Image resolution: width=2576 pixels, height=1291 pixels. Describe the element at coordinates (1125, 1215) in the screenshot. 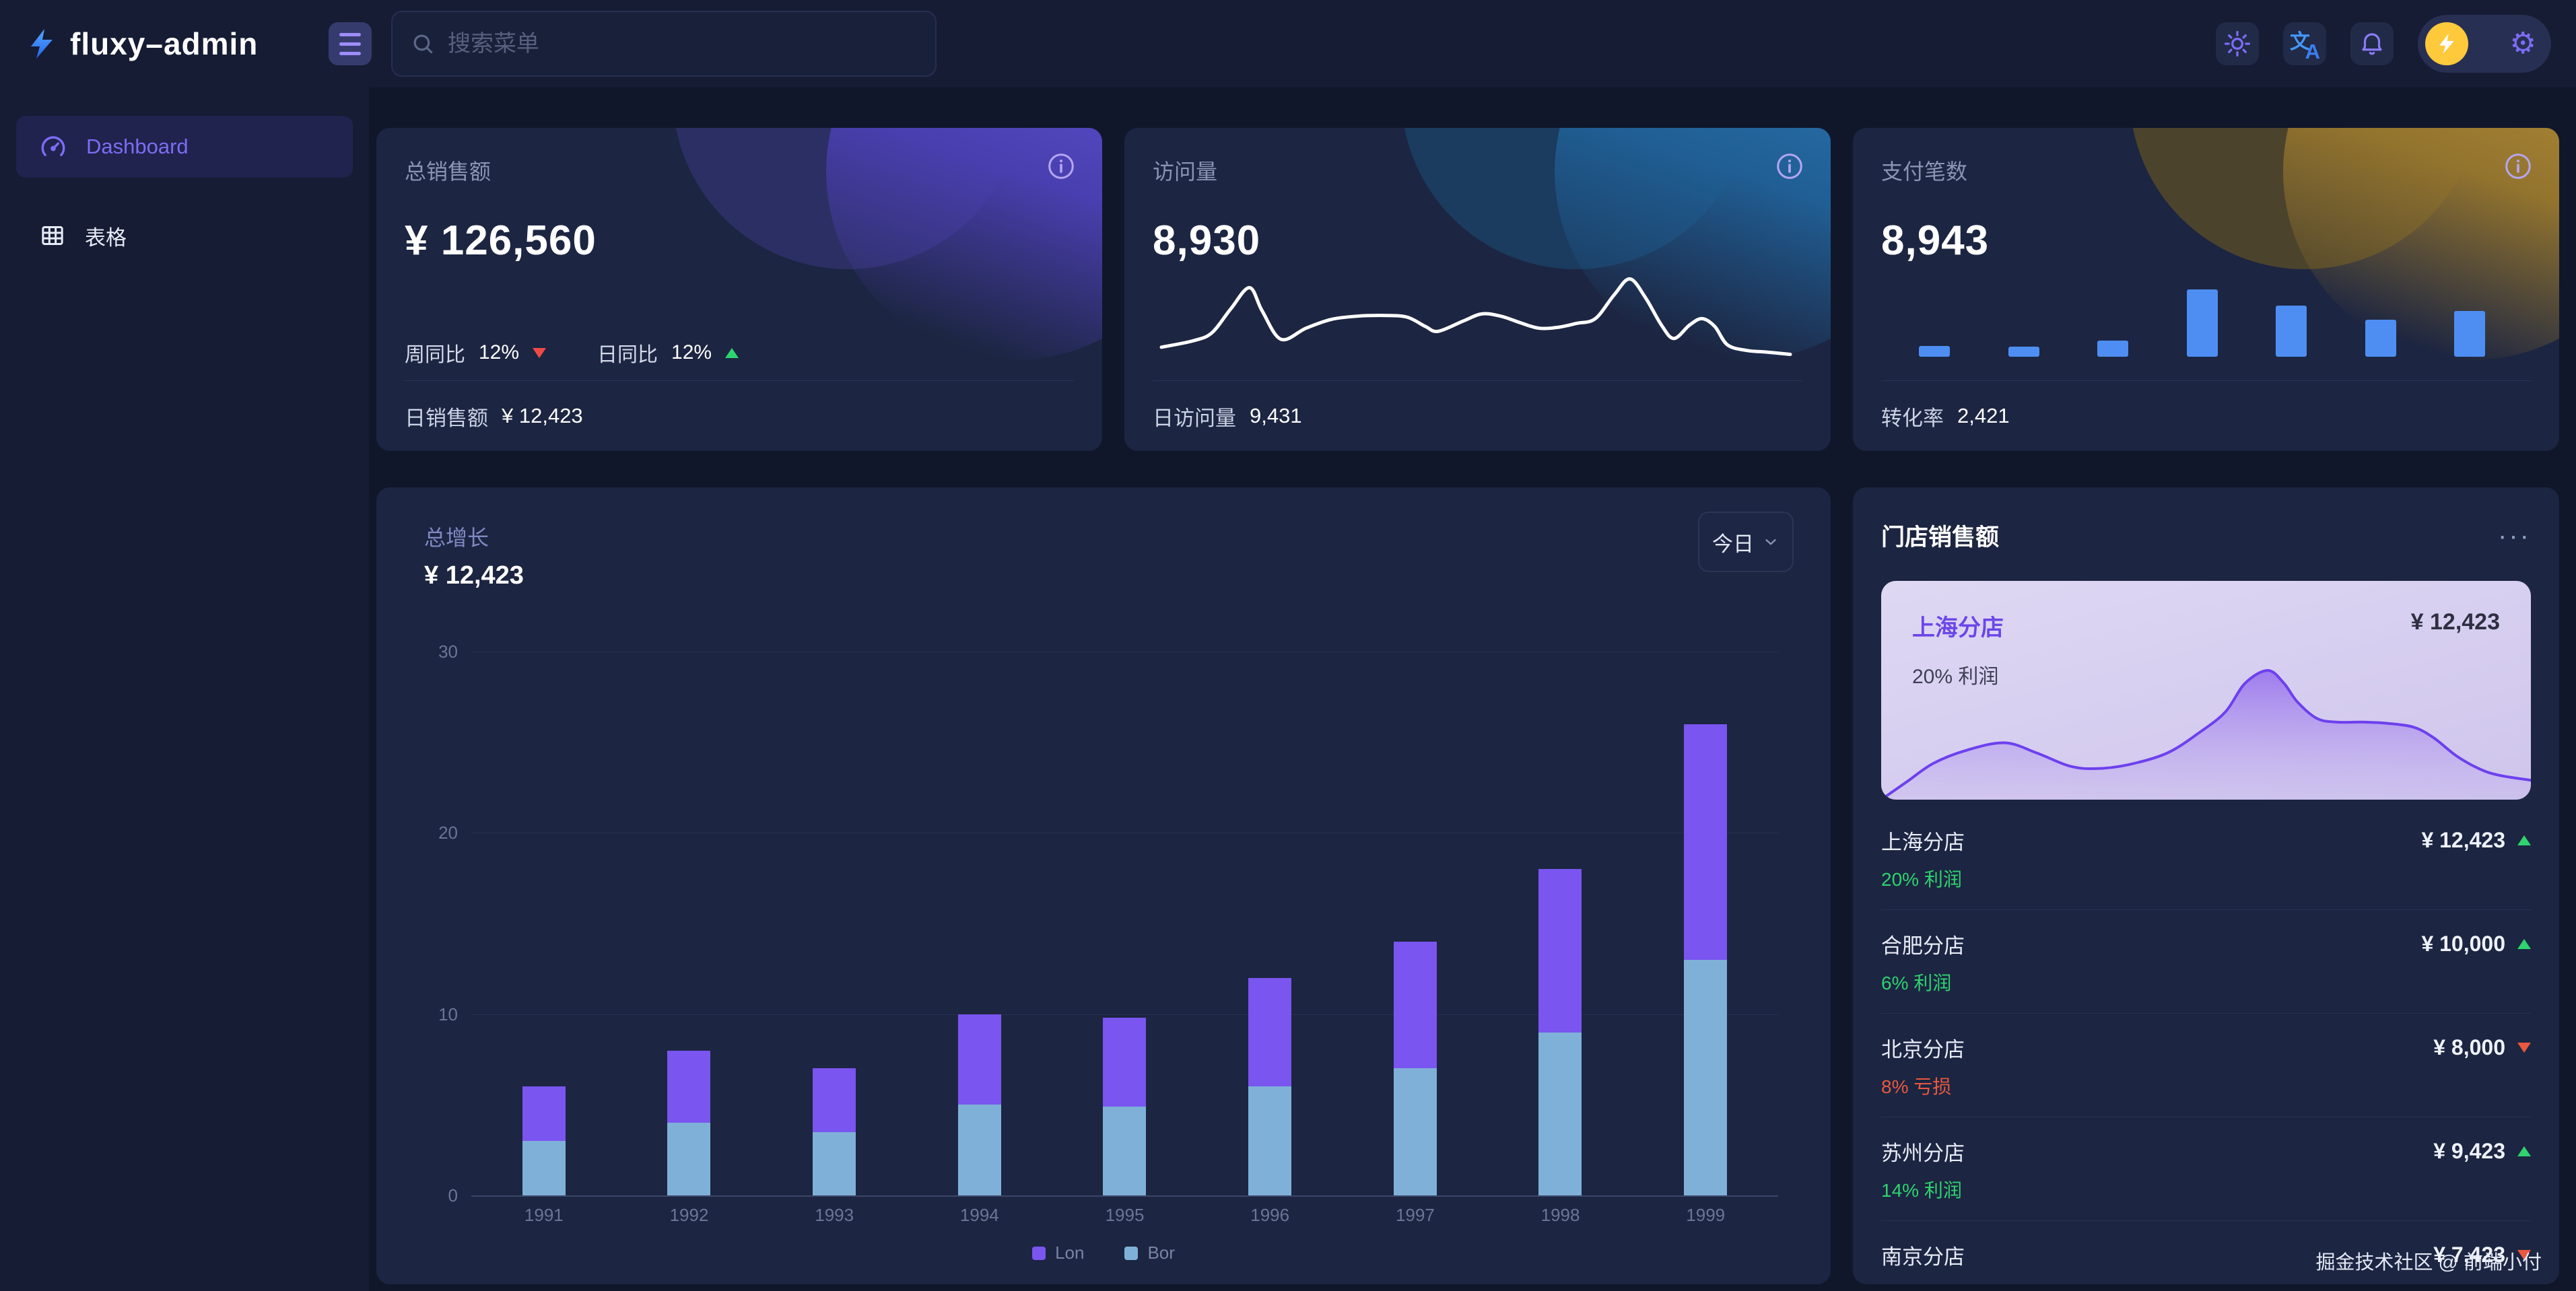

I see `x-tick-label: 1995` at that location.